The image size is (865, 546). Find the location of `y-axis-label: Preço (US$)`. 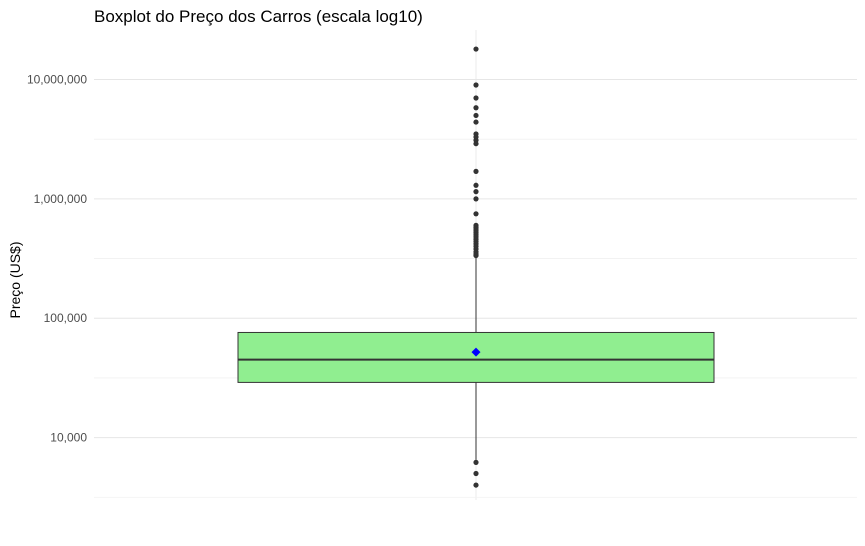

y-axis-label: Preço (US$) is located at coordinates (15, 279).